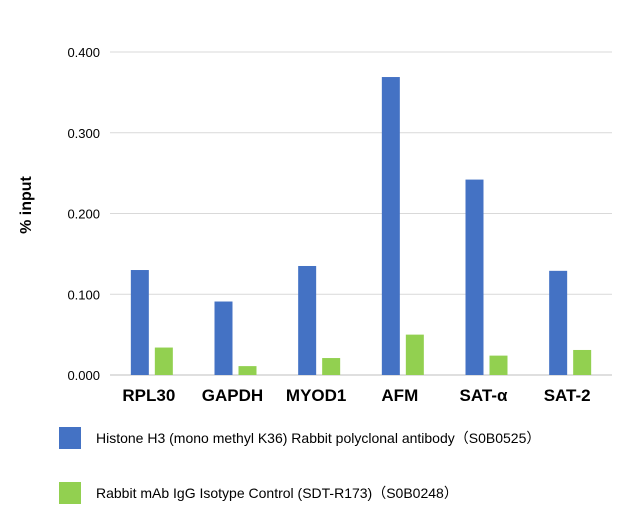  What do you see at coordinates (567, 395) in the screenshot?
I see `x-tick-label: SAT-2` at bounding box center [567, 395].